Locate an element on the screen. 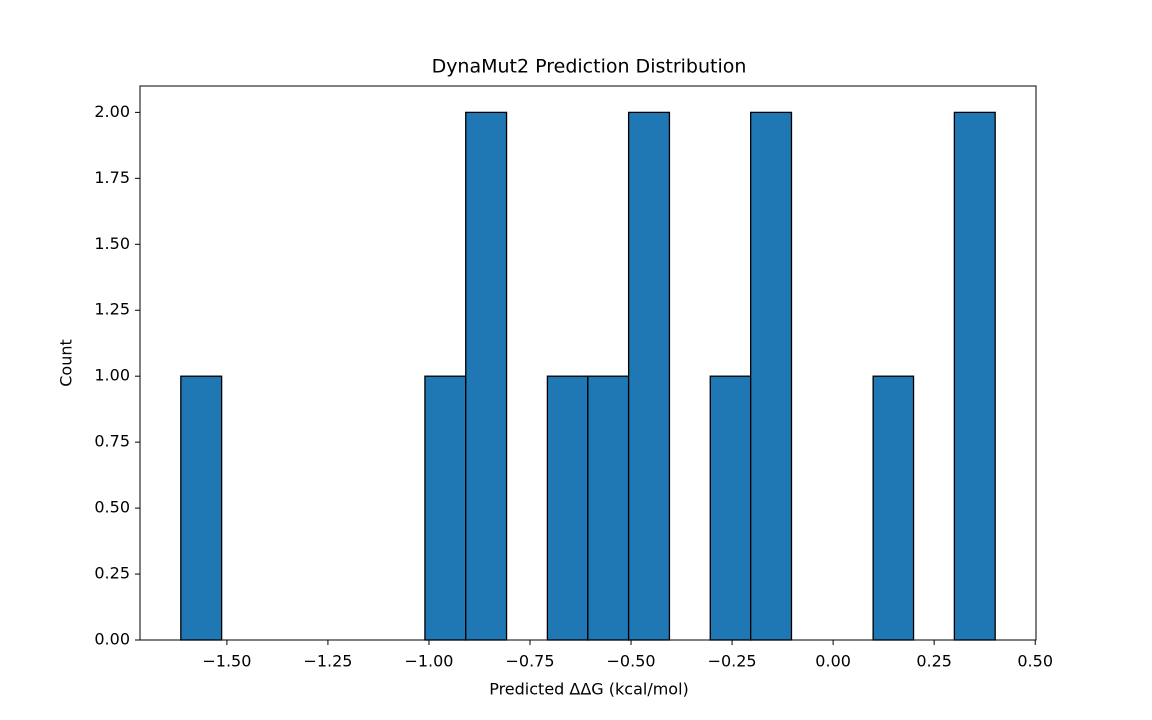  x-tick-label: −1.50 is located at coordinates (226, 661).